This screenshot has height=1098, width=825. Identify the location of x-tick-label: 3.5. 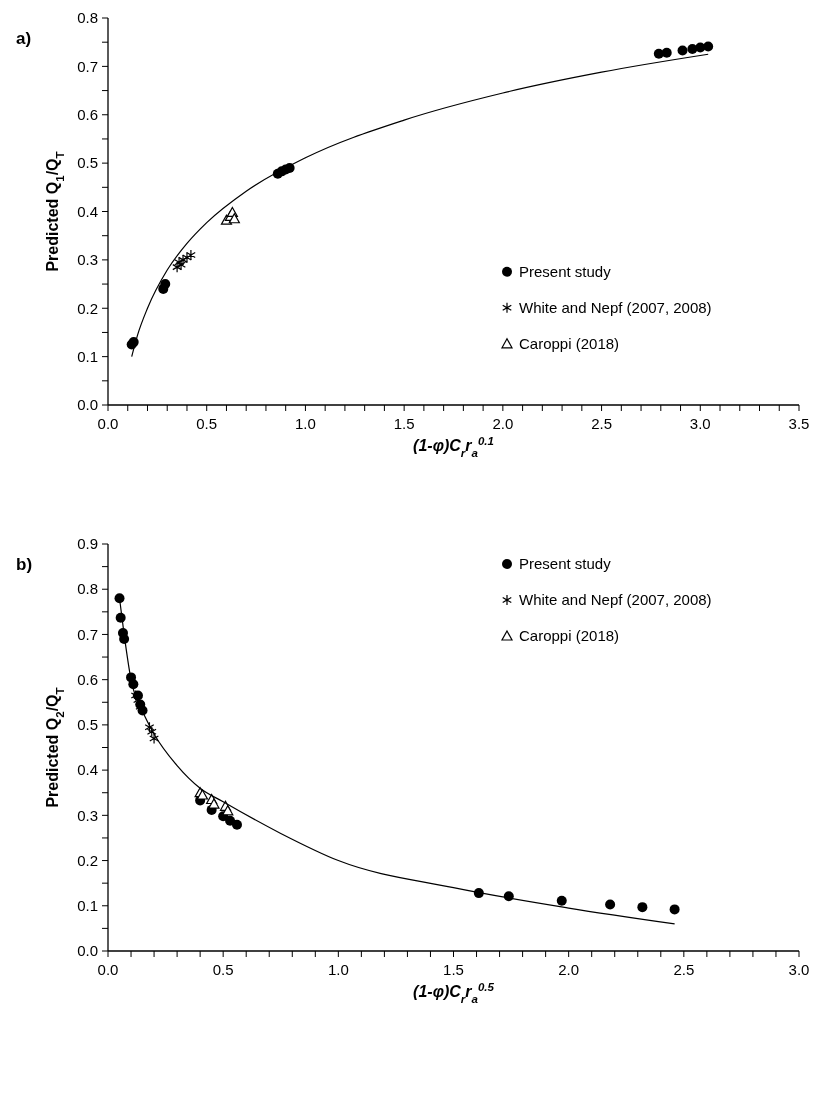
(799, 423).